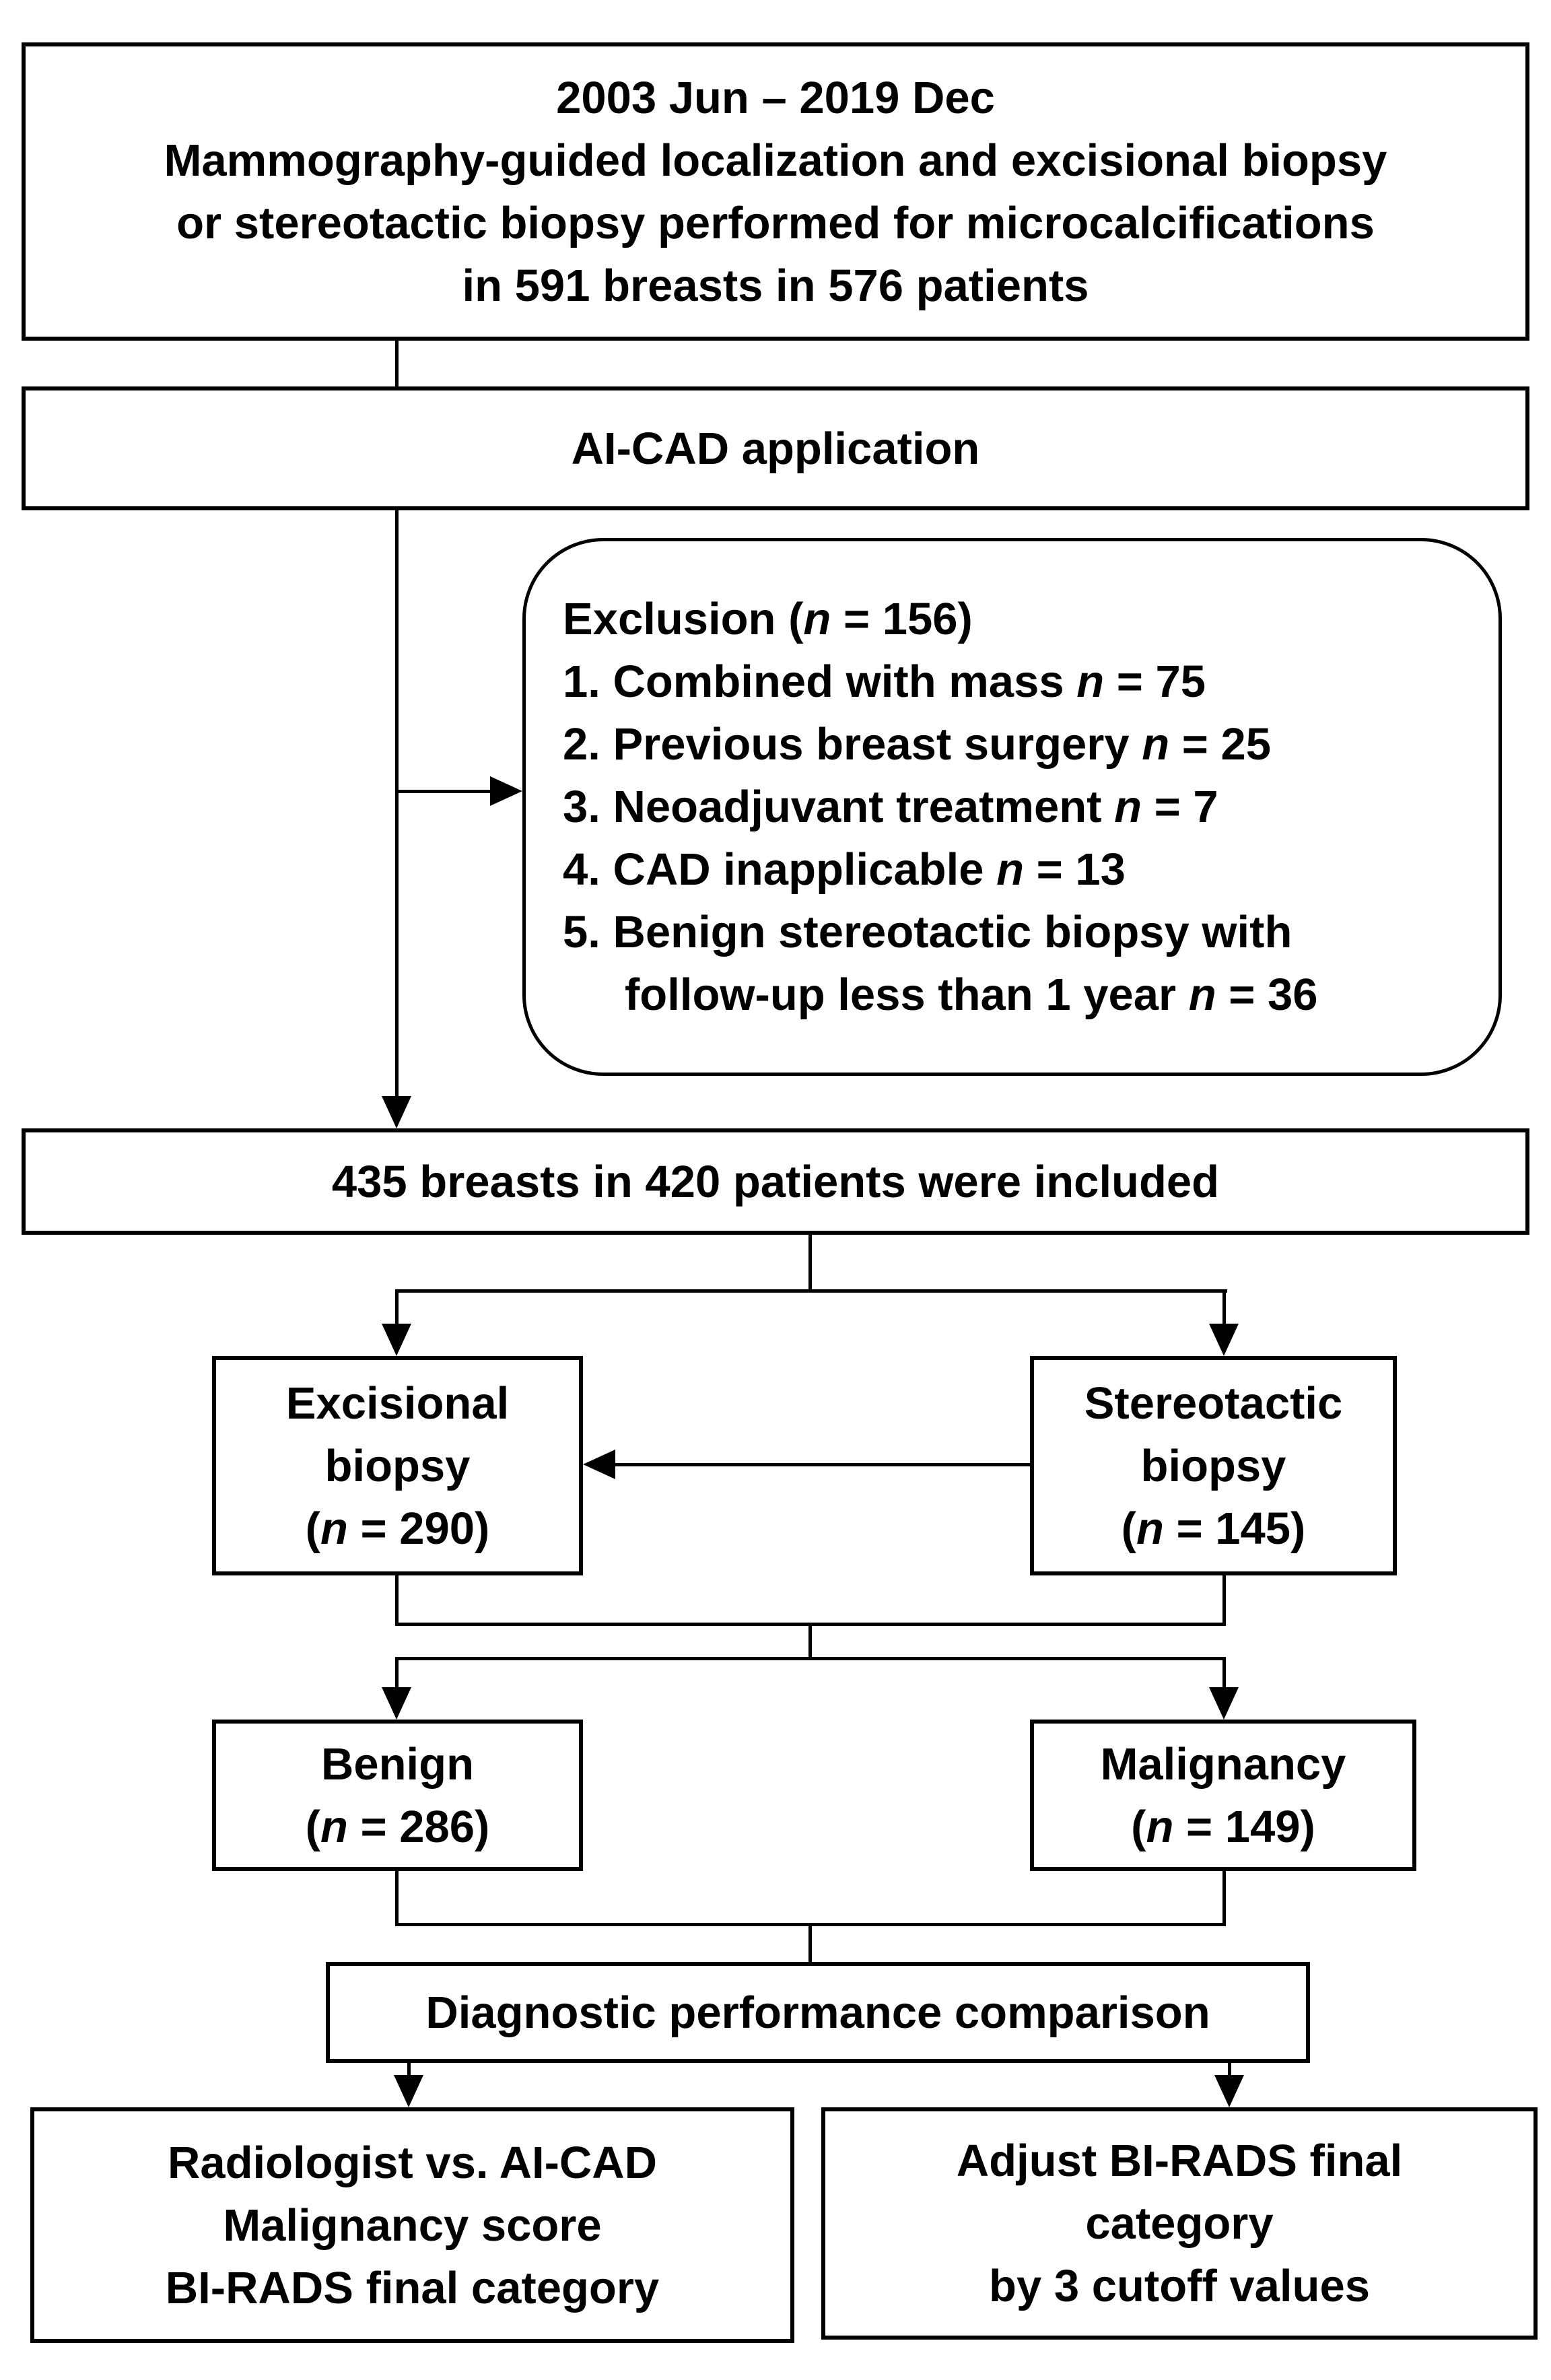 The image size is (1551, 2380). I want to click on comparison-box: Diagnostic performance comparison, so click(818, 2012).